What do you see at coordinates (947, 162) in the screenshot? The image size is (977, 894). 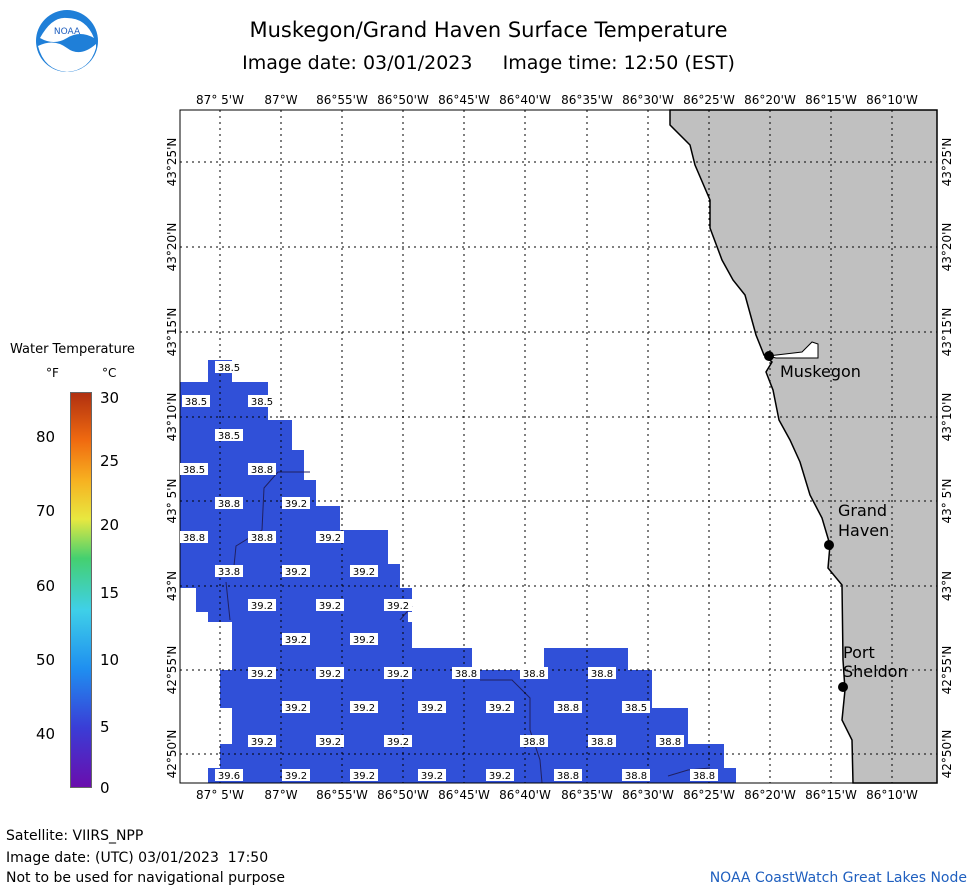 I see `right-lat-label: 43°25'N` at bounding box center [947, 162].